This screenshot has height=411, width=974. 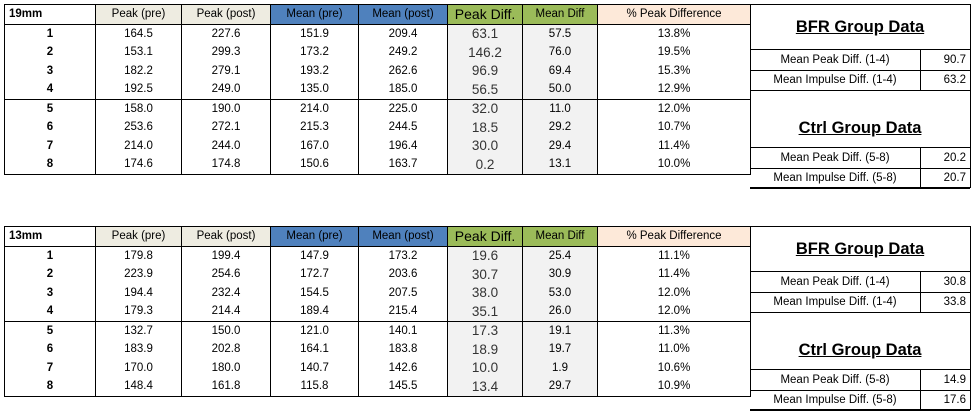 I want to click on cell-mean-post: 244.5, so click(x=403, y=127).